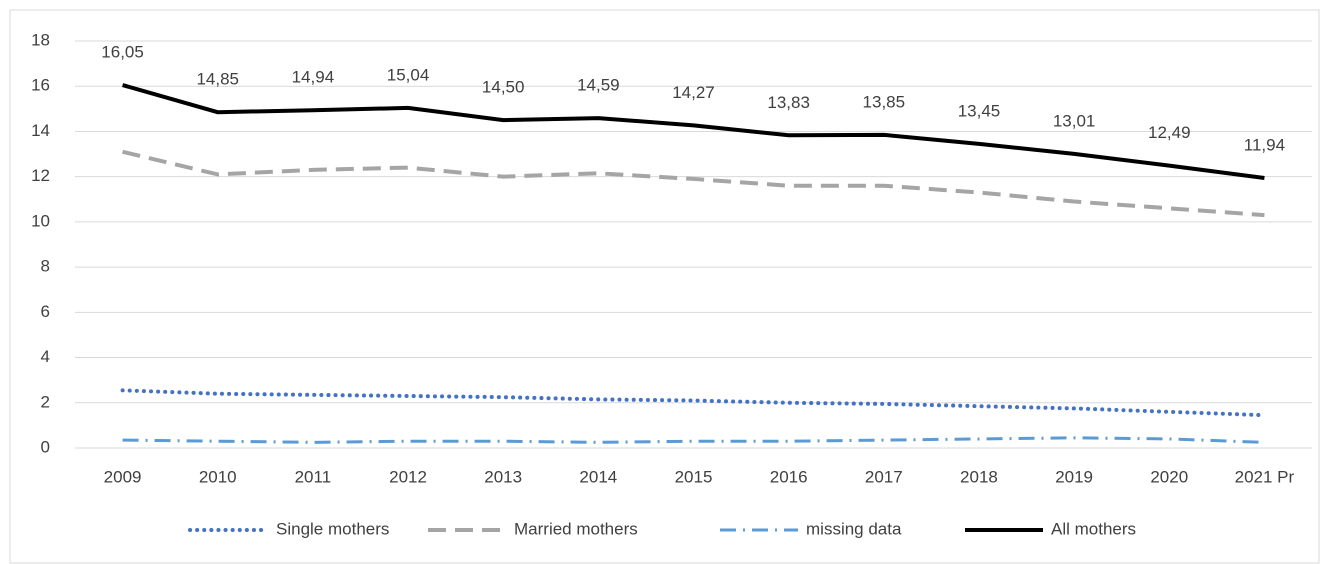  Describe the element at coordinates (40, 220) in the screenshot. I see `y-tick-label: 10` at that location.